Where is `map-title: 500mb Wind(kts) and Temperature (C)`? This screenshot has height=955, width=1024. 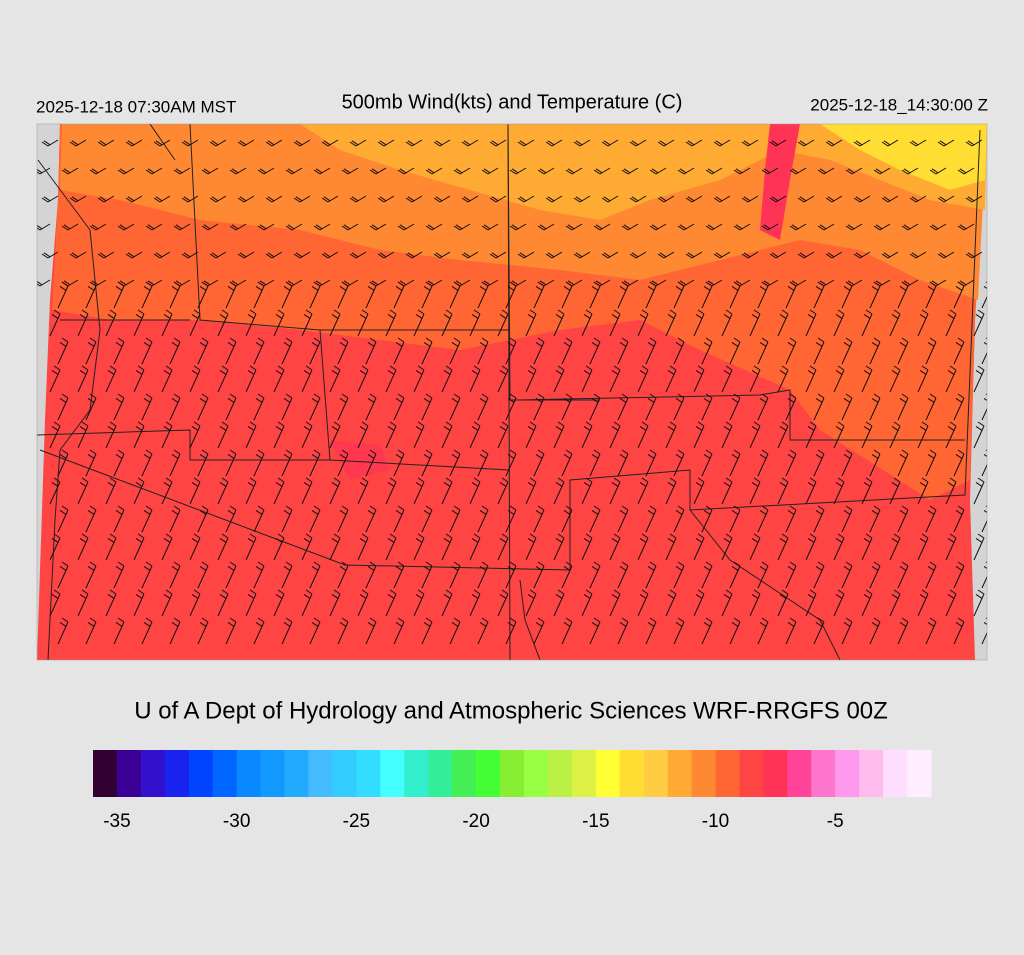 map-title: 500mb Wind(kts) and Temperature (C) is located at coordinates (512, 102).